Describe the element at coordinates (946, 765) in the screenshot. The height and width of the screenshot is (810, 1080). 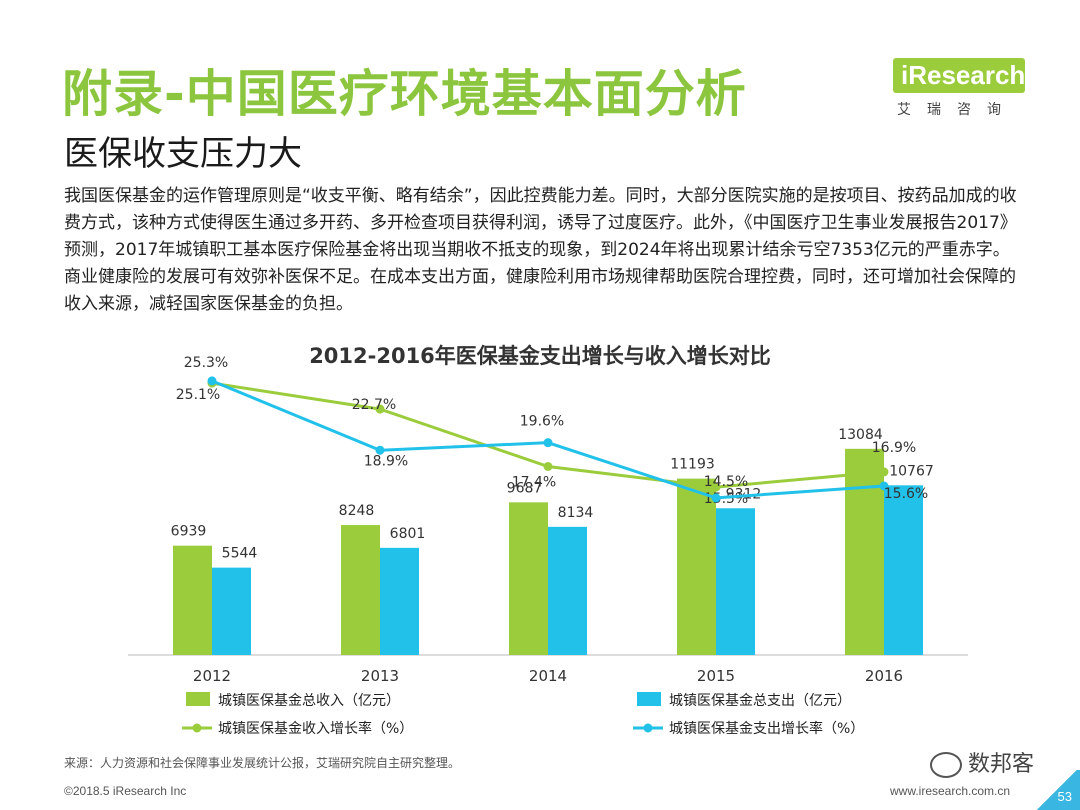
I see `wechat-icon` at that location.